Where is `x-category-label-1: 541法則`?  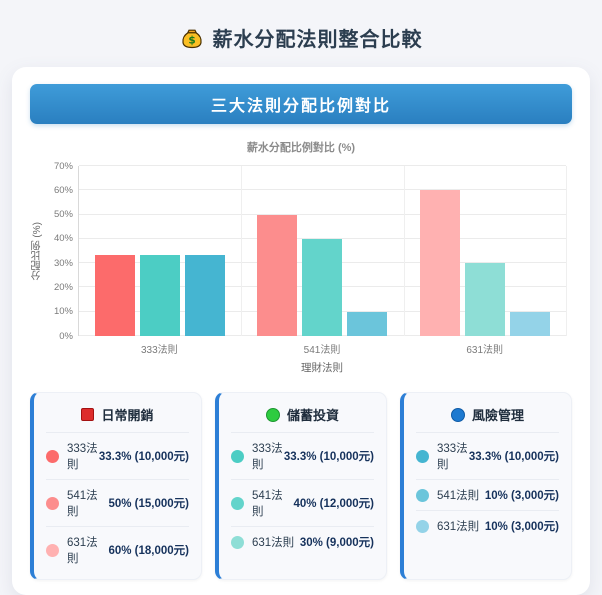 x-category-label-1: 541法則 is located at coordinates (322, 350).